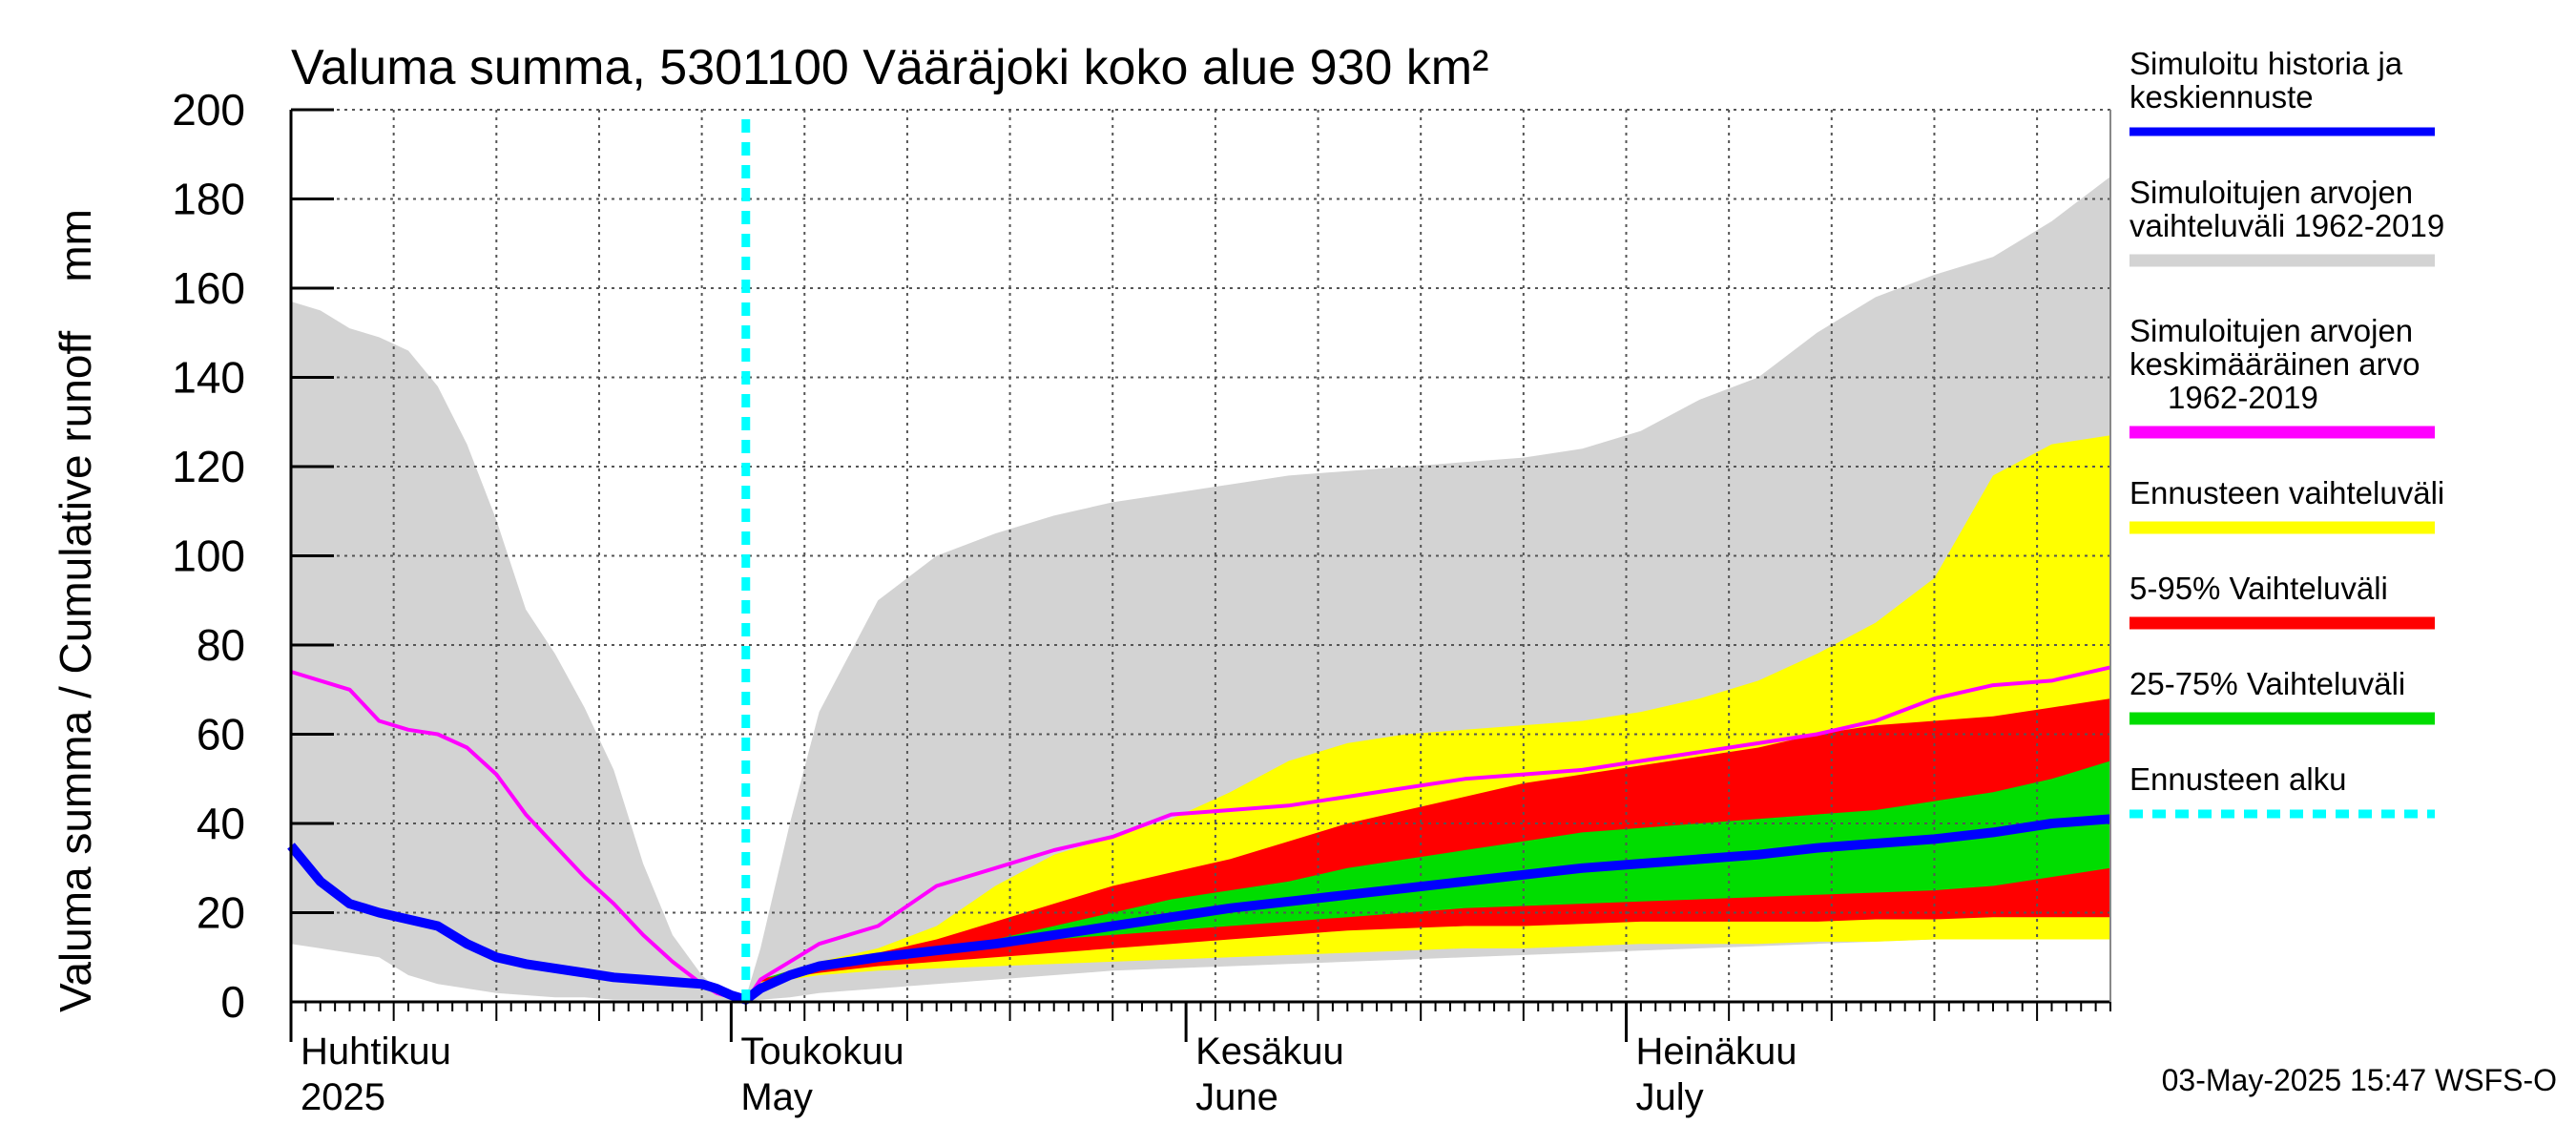 Image resolution: width=2576 pixels, height=1145 pixels. Describe the element at coordinates (232, 1002) in the screenshot. I see `y-tick-label: 0` at that location.